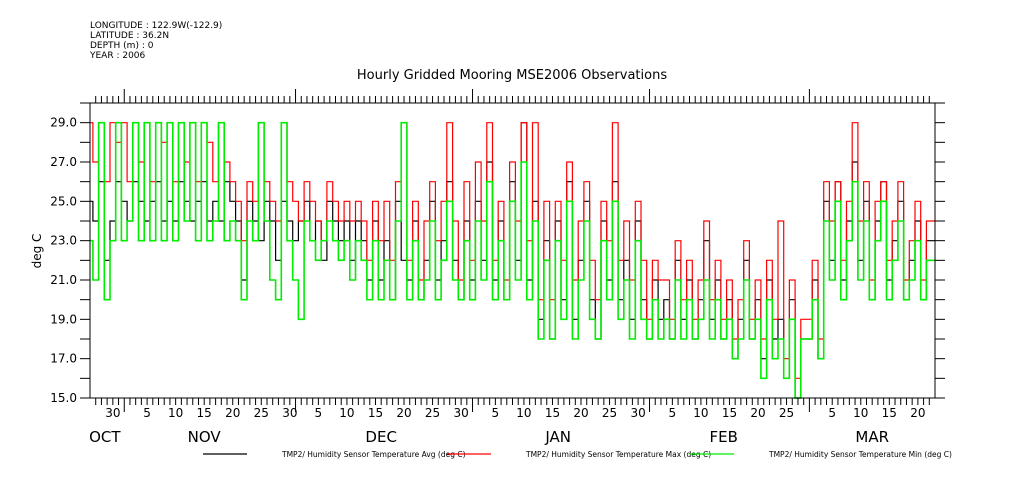  I want to click on y-tick-label: 25.0, so click(63, 201).